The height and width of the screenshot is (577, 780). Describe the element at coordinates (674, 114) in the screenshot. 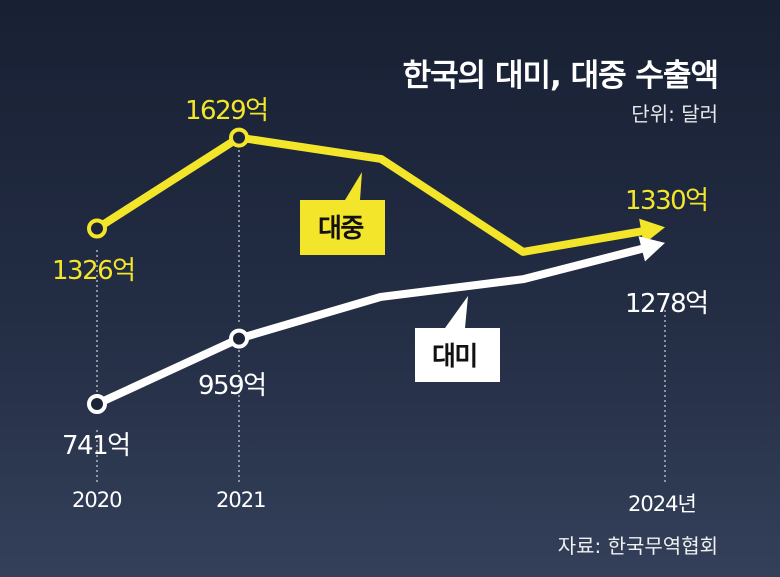

I see `unit-label: 단위: 달러` at that location.